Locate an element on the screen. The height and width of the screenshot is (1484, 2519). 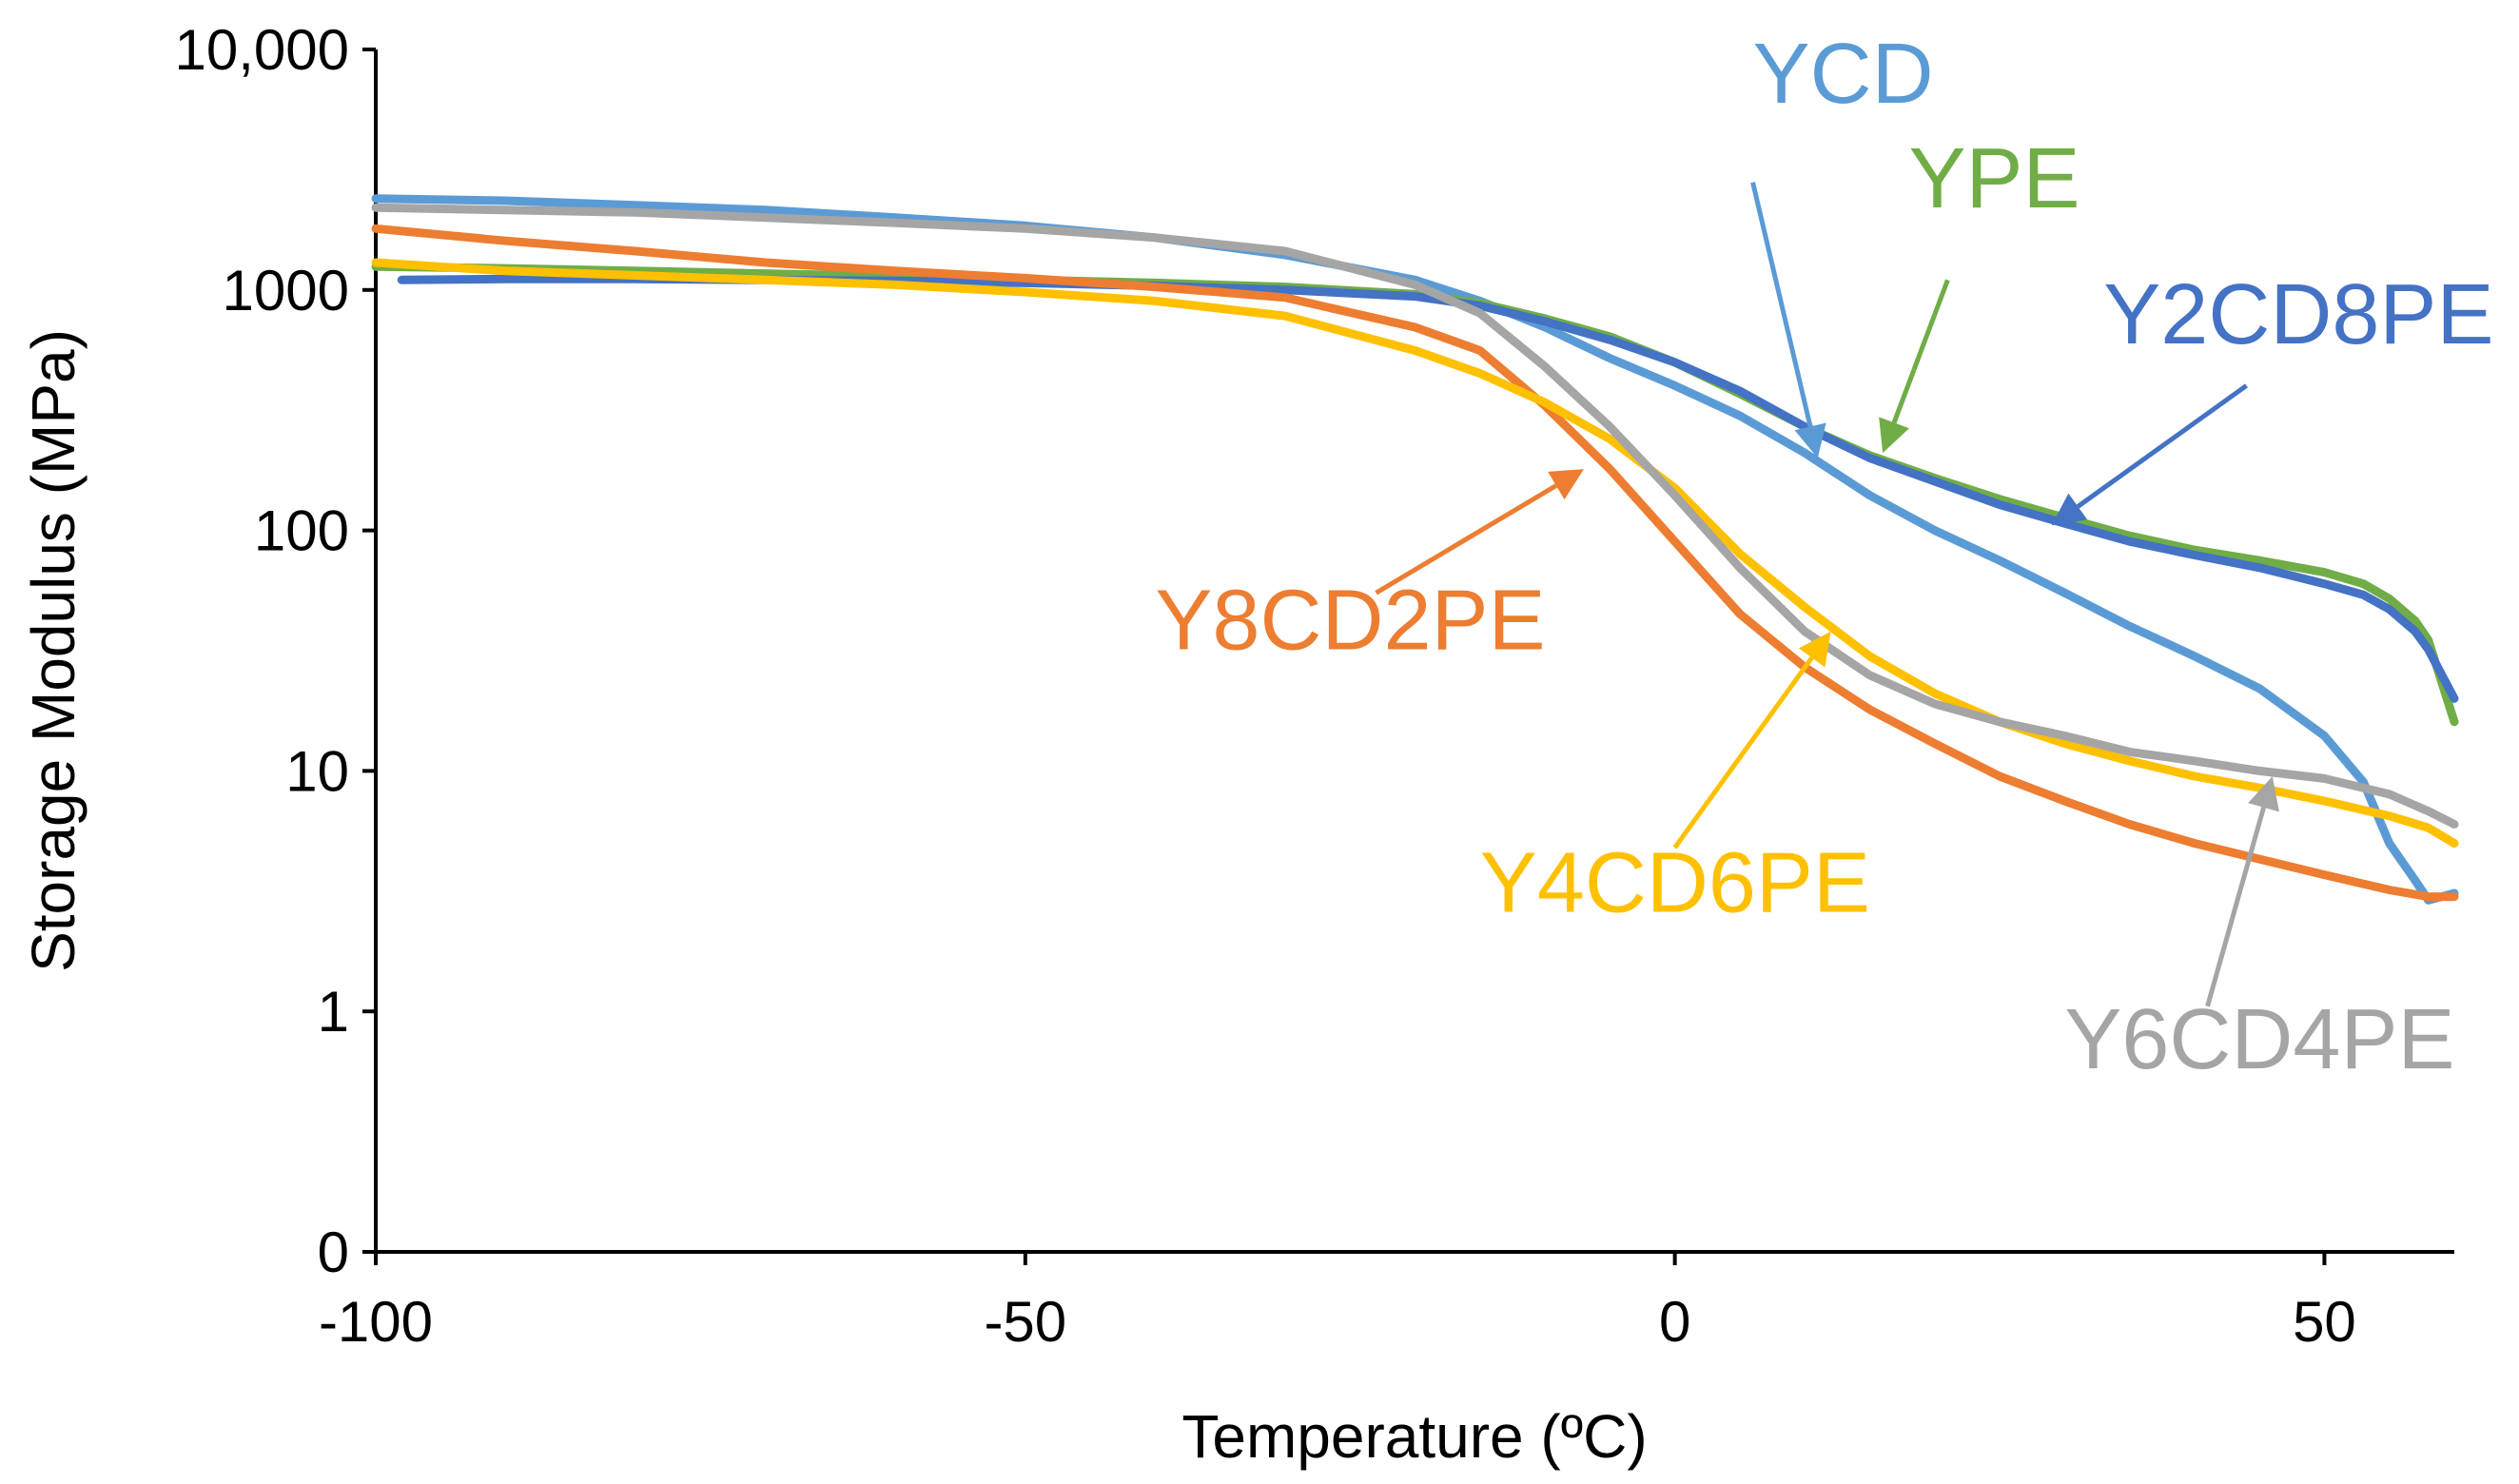
arrow-line-y6cd4pe is located at coordinates (2235, 907).